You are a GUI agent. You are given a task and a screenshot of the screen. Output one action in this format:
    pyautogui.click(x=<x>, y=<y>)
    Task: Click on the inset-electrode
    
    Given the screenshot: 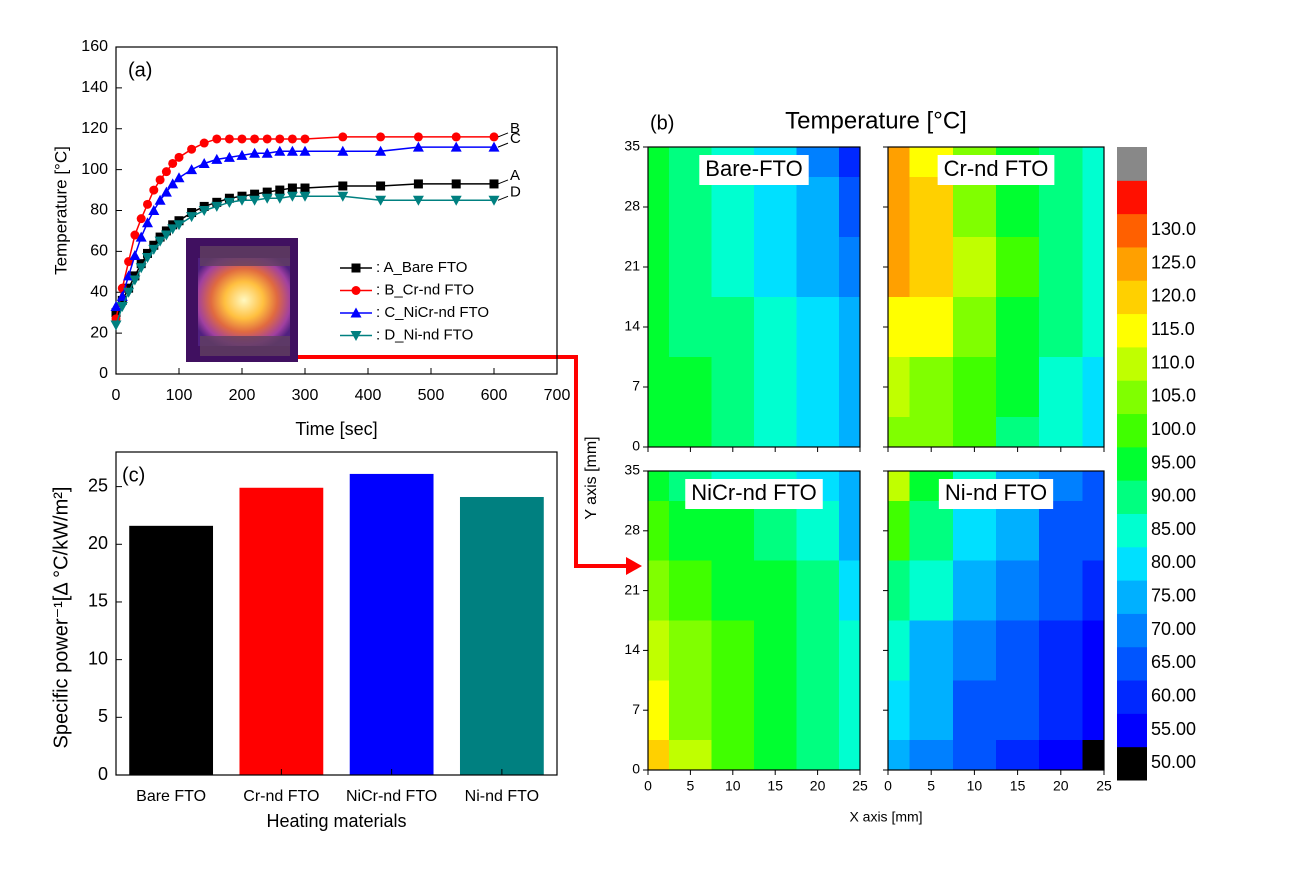 What is the action you would take?
    pyautogui.click(x=245, y=346)
    